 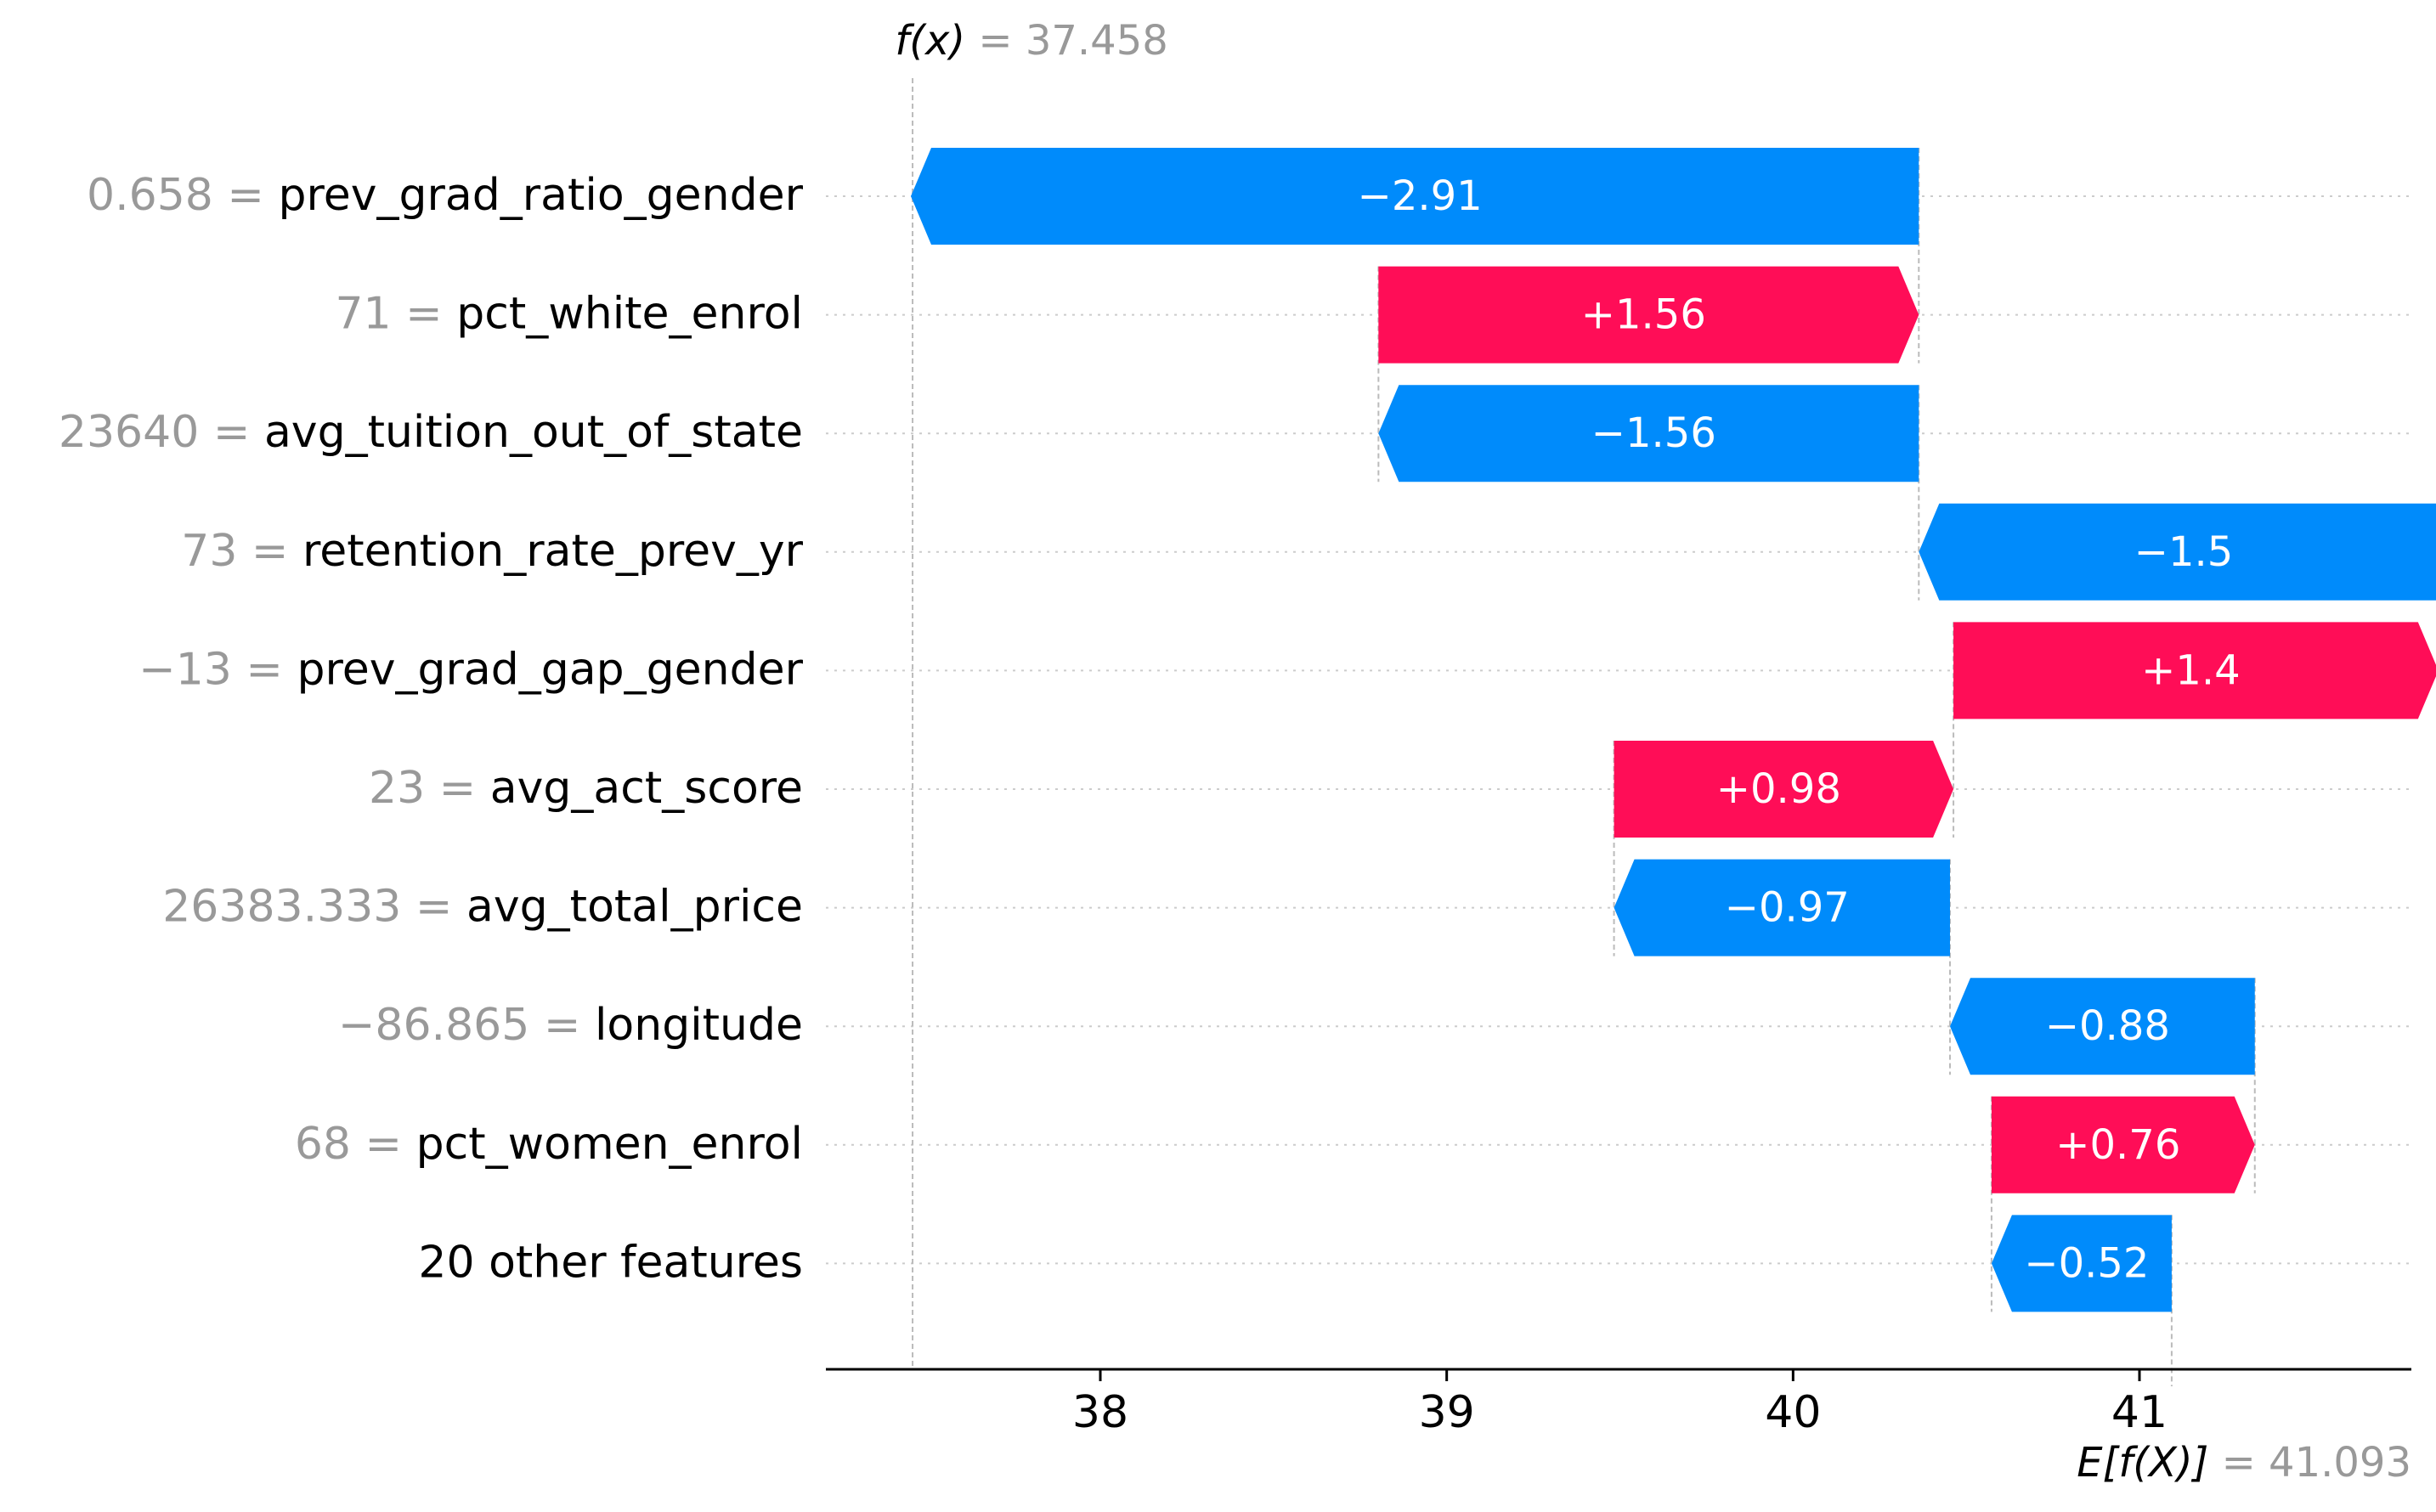 I want to click on feature-label: 71 = pct_white_enrol, so click(x=569, y=314).